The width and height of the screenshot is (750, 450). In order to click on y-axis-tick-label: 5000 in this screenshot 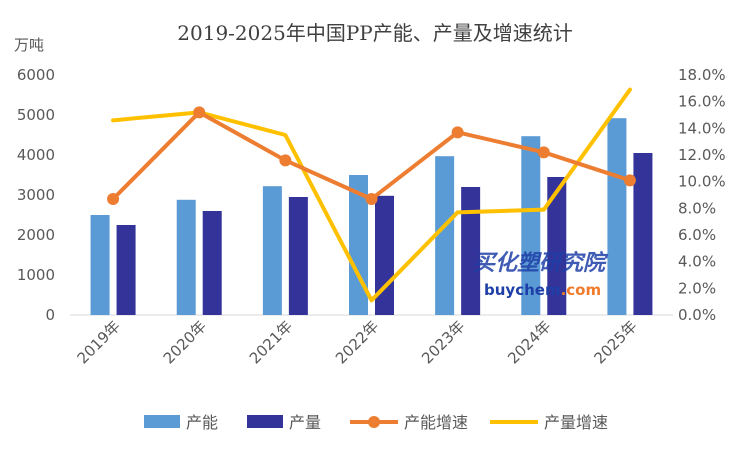, I will do `click(36, 115)`.